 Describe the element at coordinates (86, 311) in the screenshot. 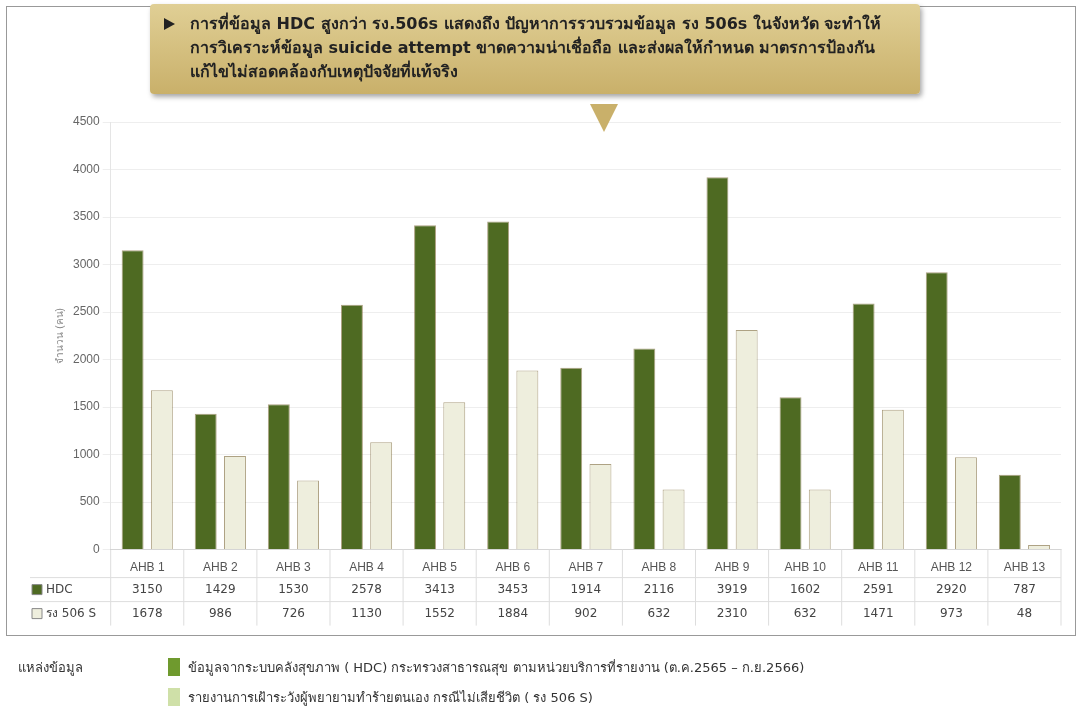

I see `y-tick-label: 2500` at that location.